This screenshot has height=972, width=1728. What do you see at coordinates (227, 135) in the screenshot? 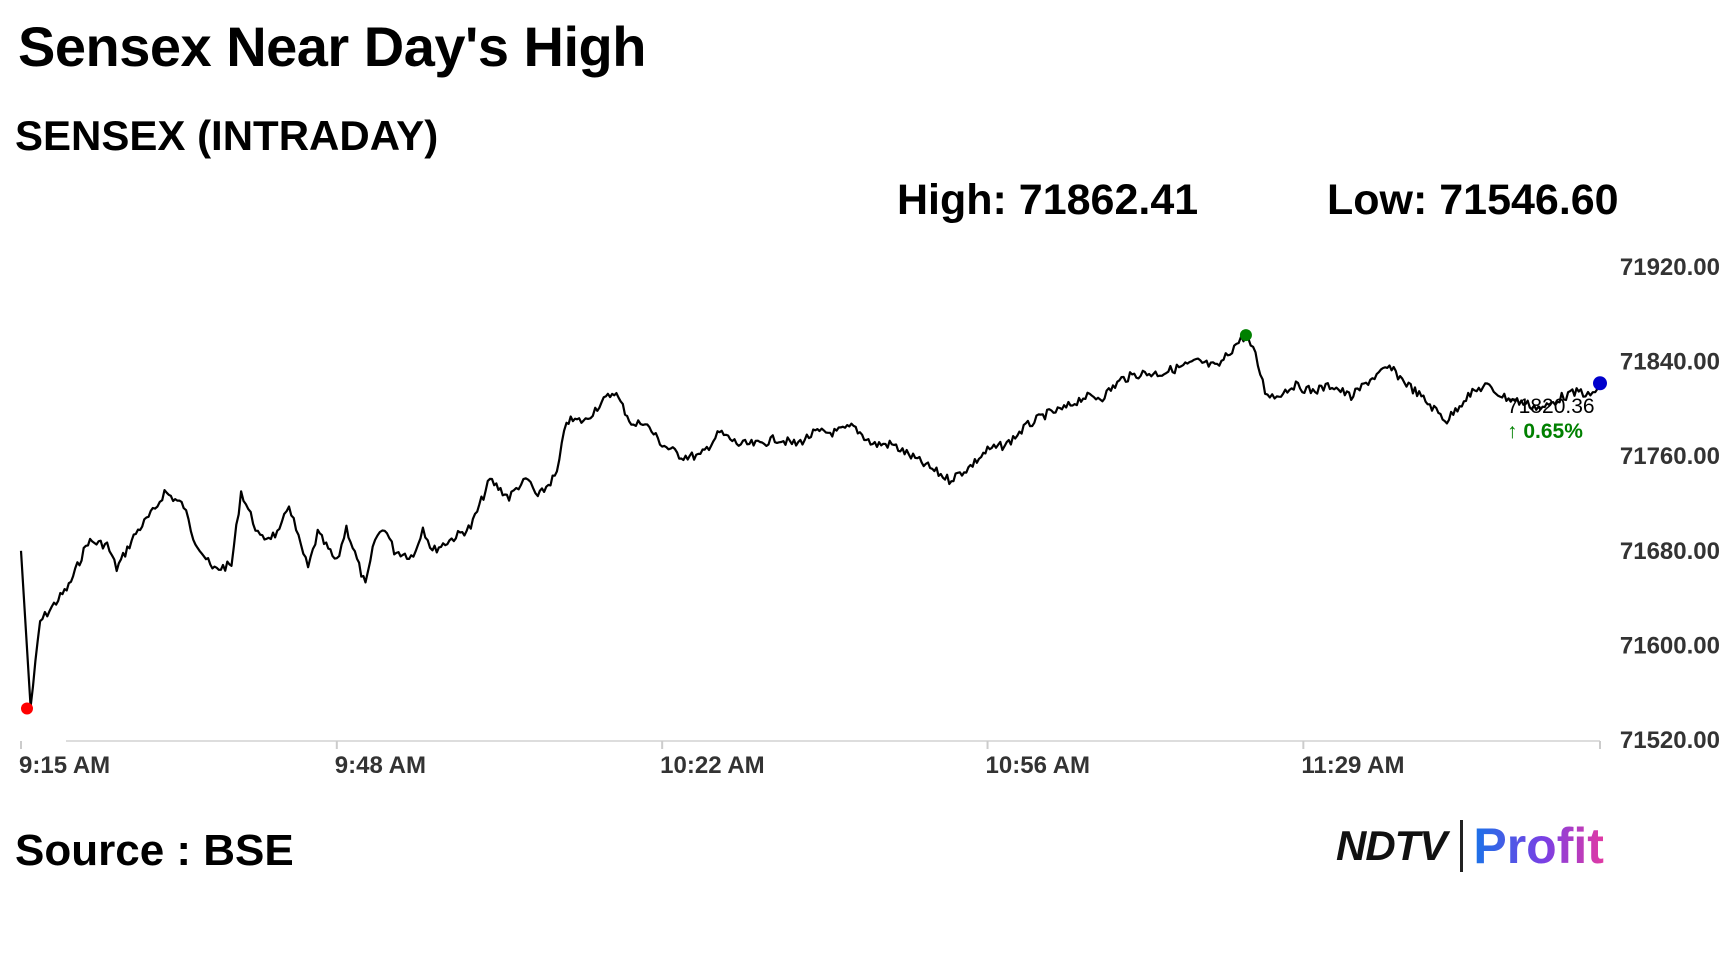
I see `chart-subtitle: SENSEX (INTRADAY)` at bounding box center [227, 135].